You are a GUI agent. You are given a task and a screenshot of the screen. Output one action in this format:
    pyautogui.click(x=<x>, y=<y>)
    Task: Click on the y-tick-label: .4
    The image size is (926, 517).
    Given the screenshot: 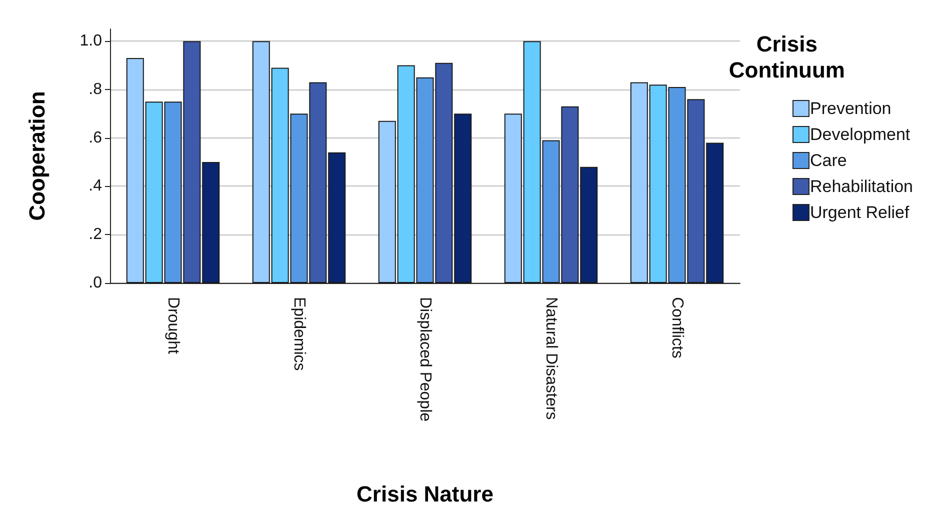 What is the action you would take?
    pyautogui.click(x=95, y=186)
    